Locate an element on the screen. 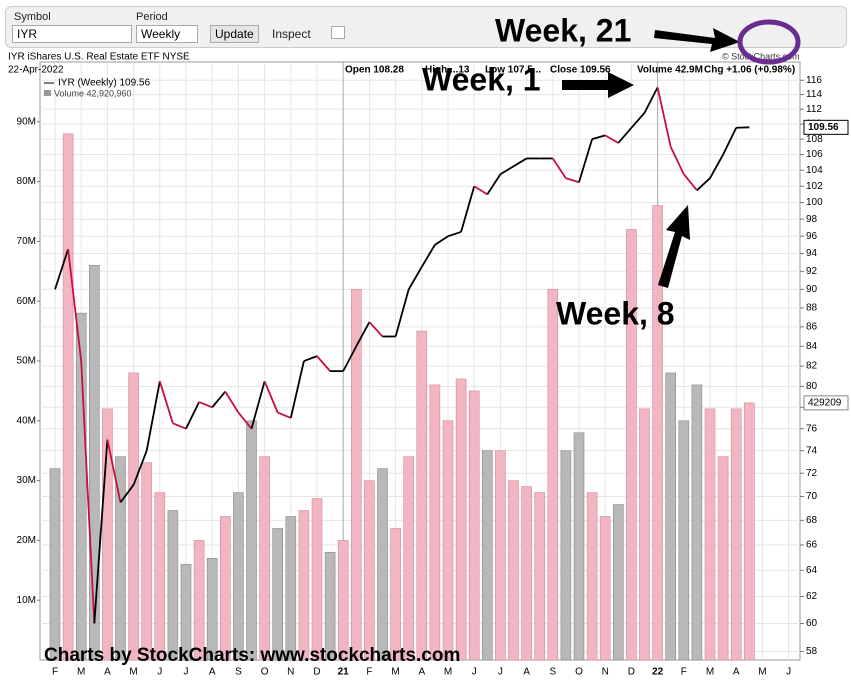  legend-swatch is located at coordinates (47, 93).